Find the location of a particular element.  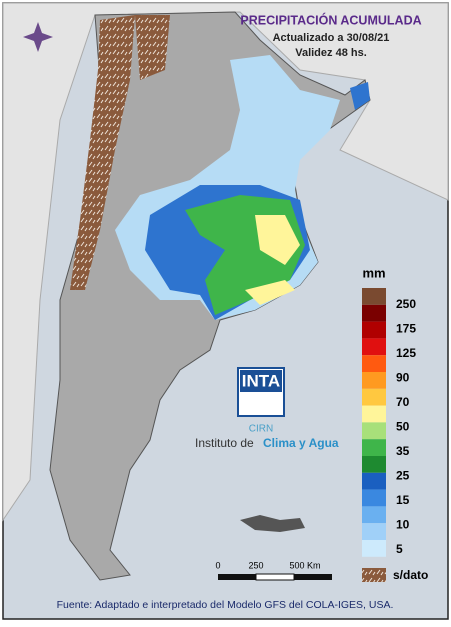

scale-label: 0 is located at coordinates (217, 565).